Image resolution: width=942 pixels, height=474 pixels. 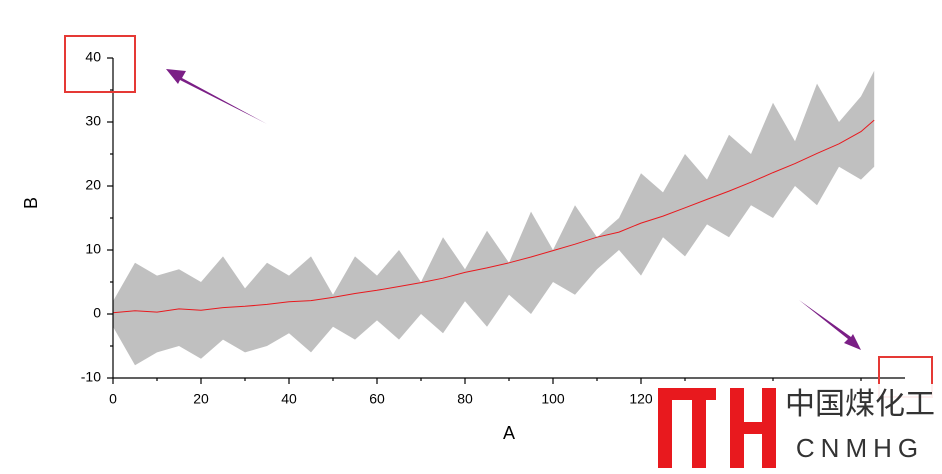 I want to click on y-axis-label: B, so click(x=31, y=203).